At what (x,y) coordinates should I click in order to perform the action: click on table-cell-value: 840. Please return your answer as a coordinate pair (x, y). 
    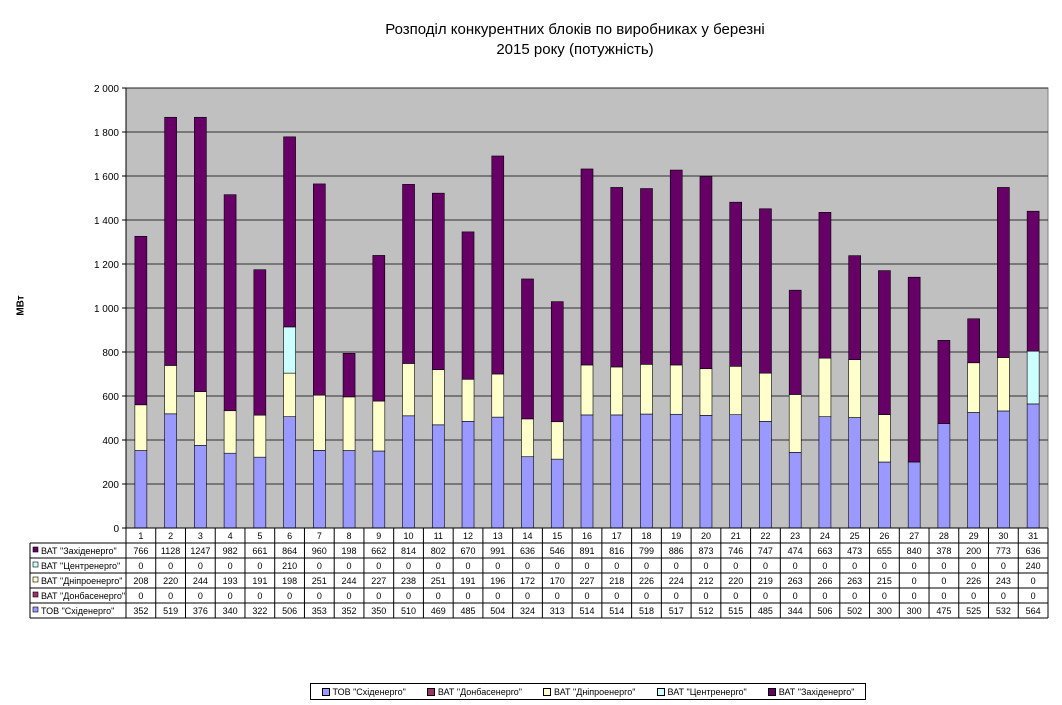
    Looking at the image, I should click on (914, 551).